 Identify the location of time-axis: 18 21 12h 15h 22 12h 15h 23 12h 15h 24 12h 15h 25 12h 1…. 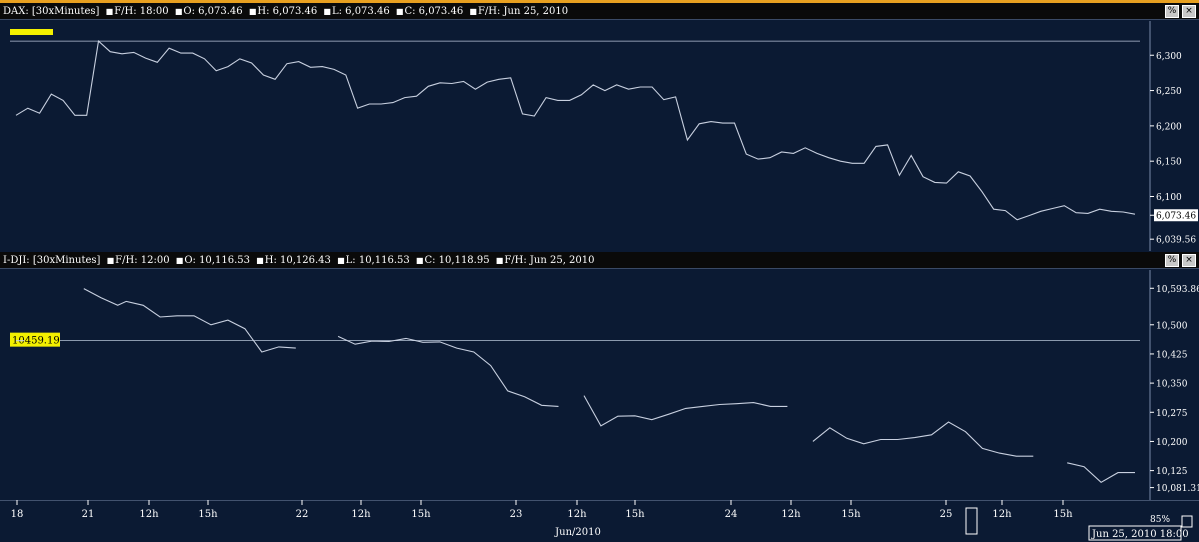
(599, 520).